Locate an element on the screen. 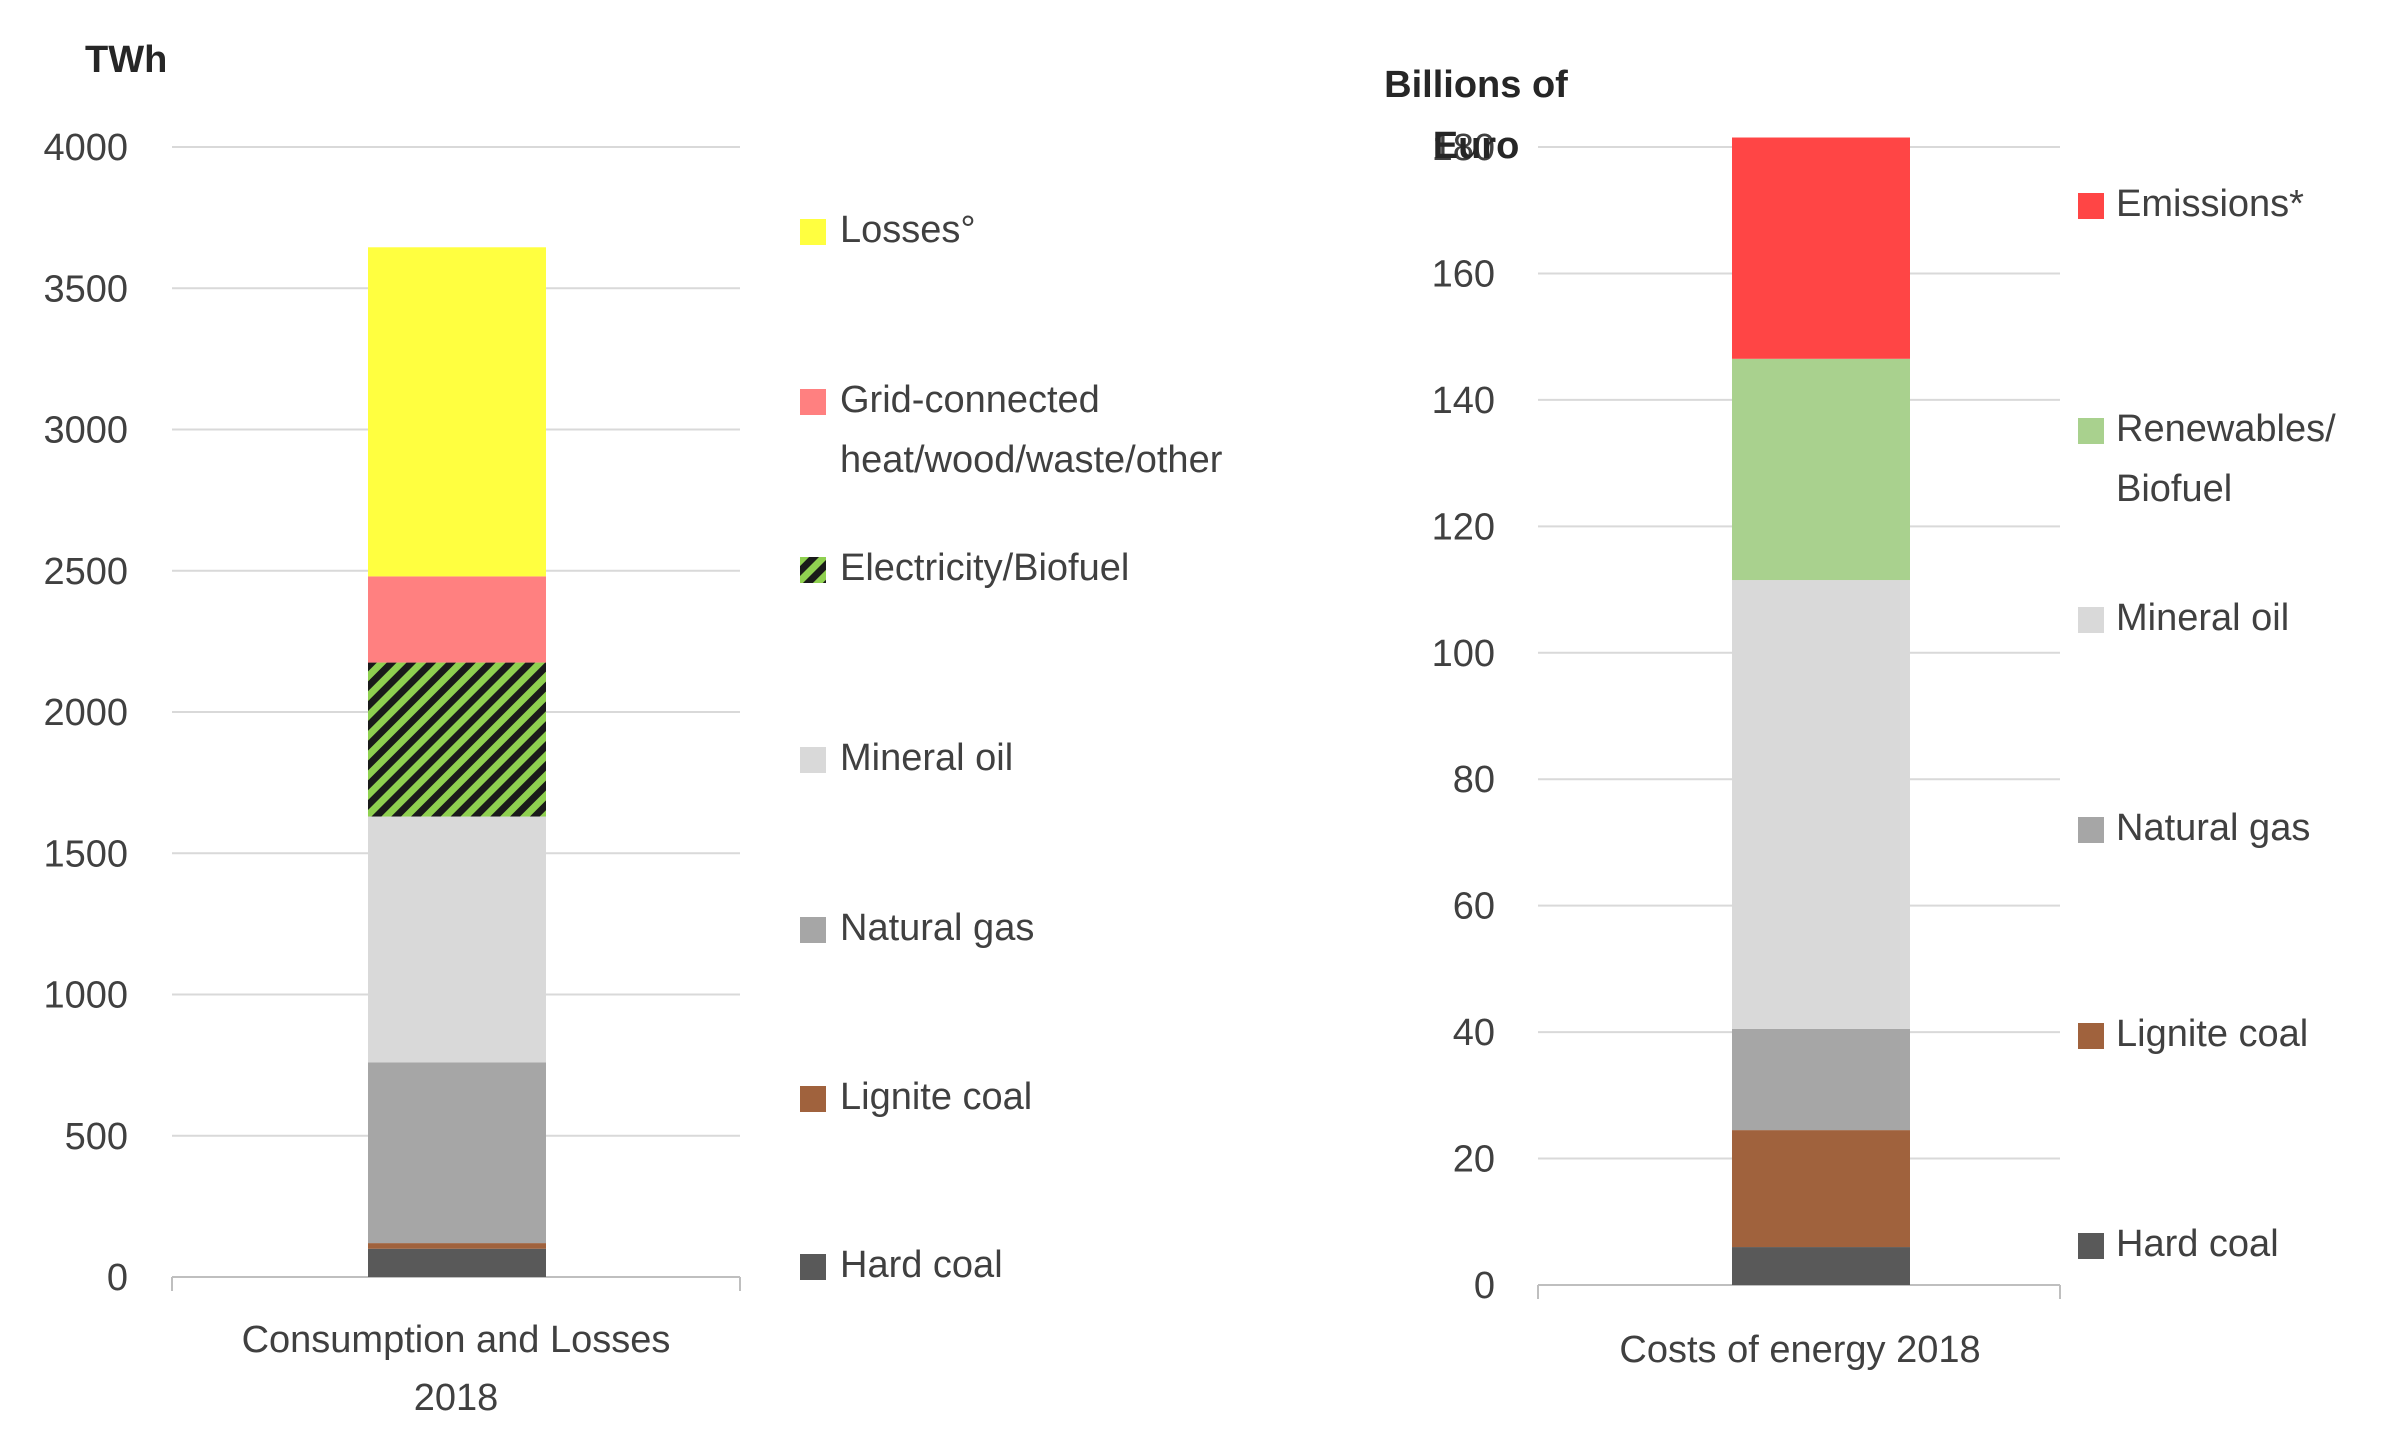 The image size is (2396, 1437). legend-swatch-electricity-biofuel is located at coordinates (813, 570).